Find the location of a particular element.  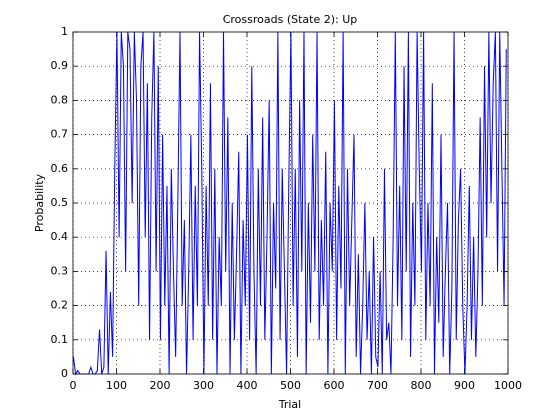

y-tick-label: 1 is located at coordinates (64, 31).